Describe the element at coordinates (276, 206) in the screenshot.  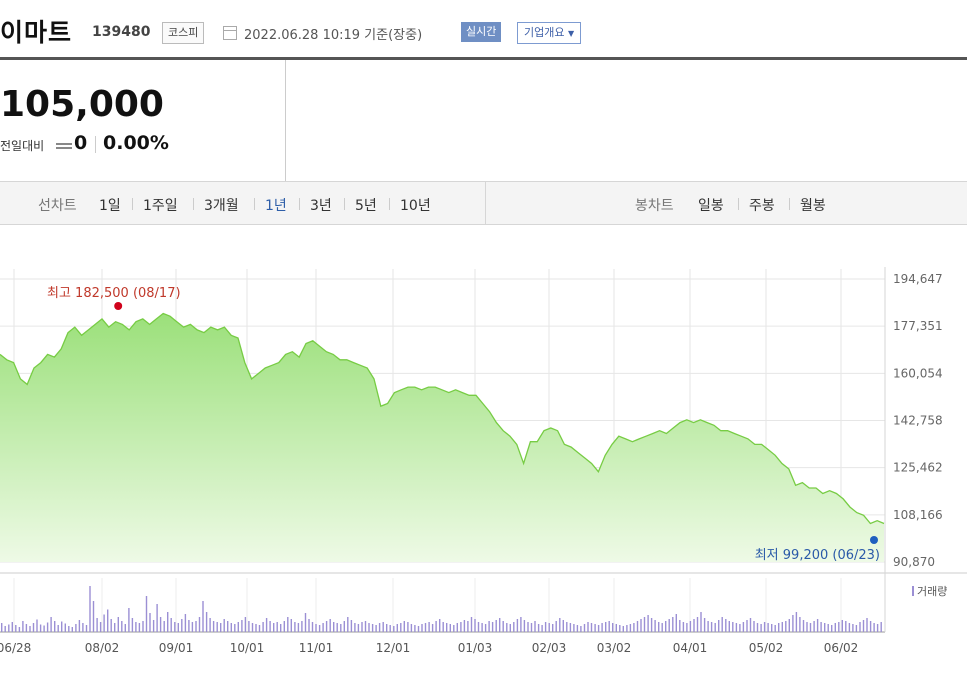
I see `tab-1year: 1년` at that location.